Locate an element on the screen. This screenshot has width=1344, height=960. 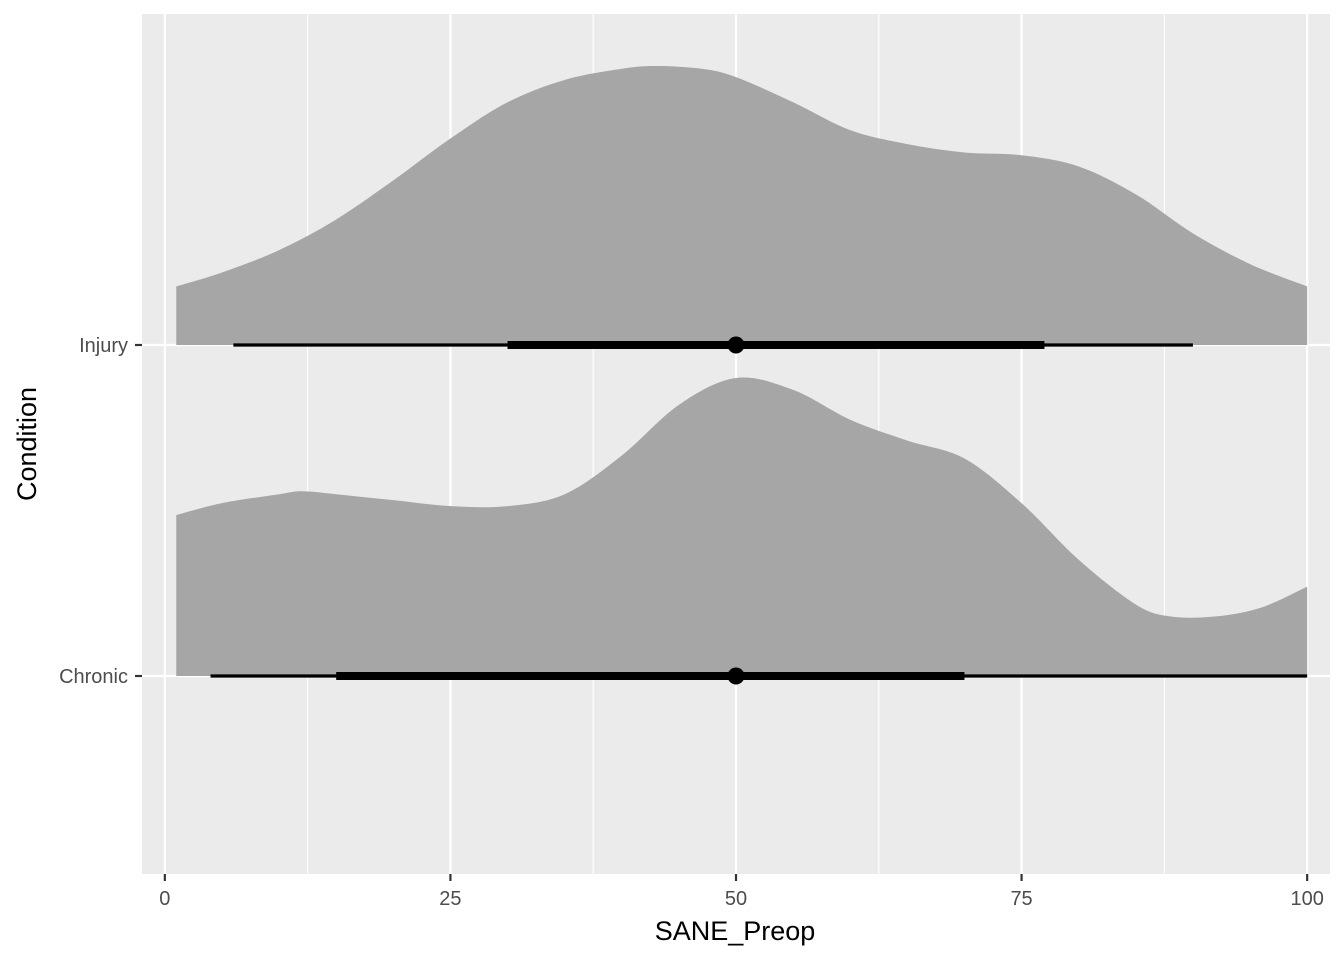
y-axis: Chronic Injury is located at coordinates (100, 511).